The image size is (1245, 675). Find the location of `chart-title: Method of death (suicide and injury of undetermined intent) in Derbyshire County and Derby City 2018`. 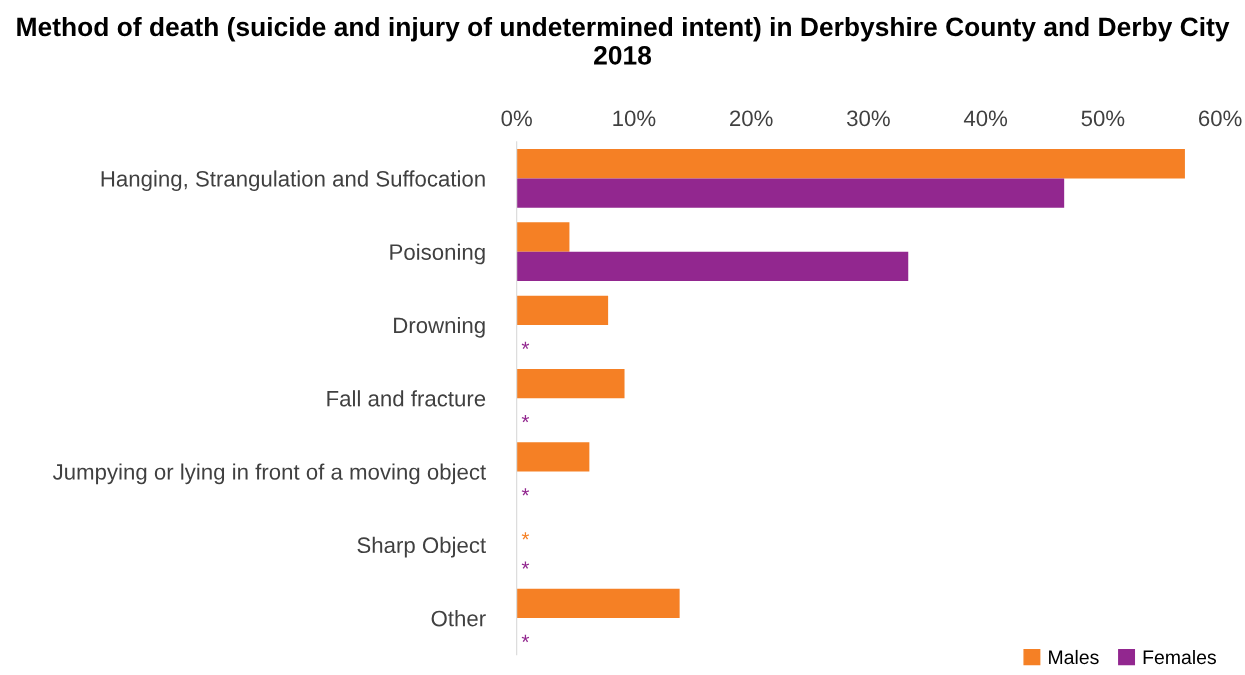

chart-title: Method of death (suicide and injury of undetermined intent) in Derbyshire County and Derby City 2018 is located at coordinates (623, 40).